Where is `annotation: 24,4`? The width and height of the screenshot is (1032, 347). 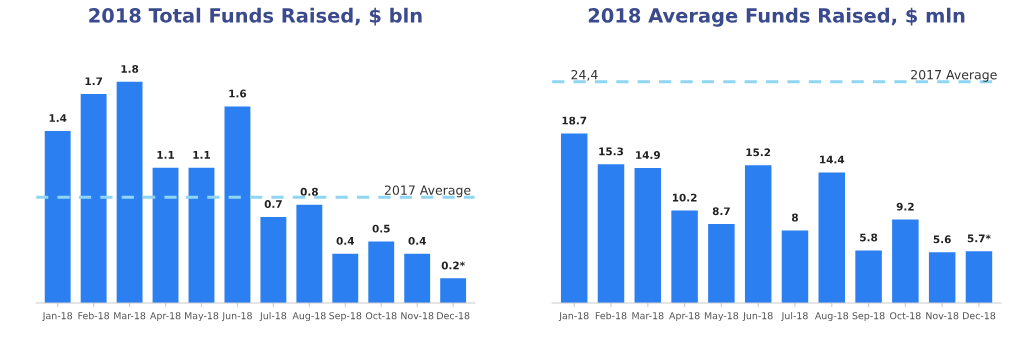
annotation: 24,4 is located at coordinates (584, 75).